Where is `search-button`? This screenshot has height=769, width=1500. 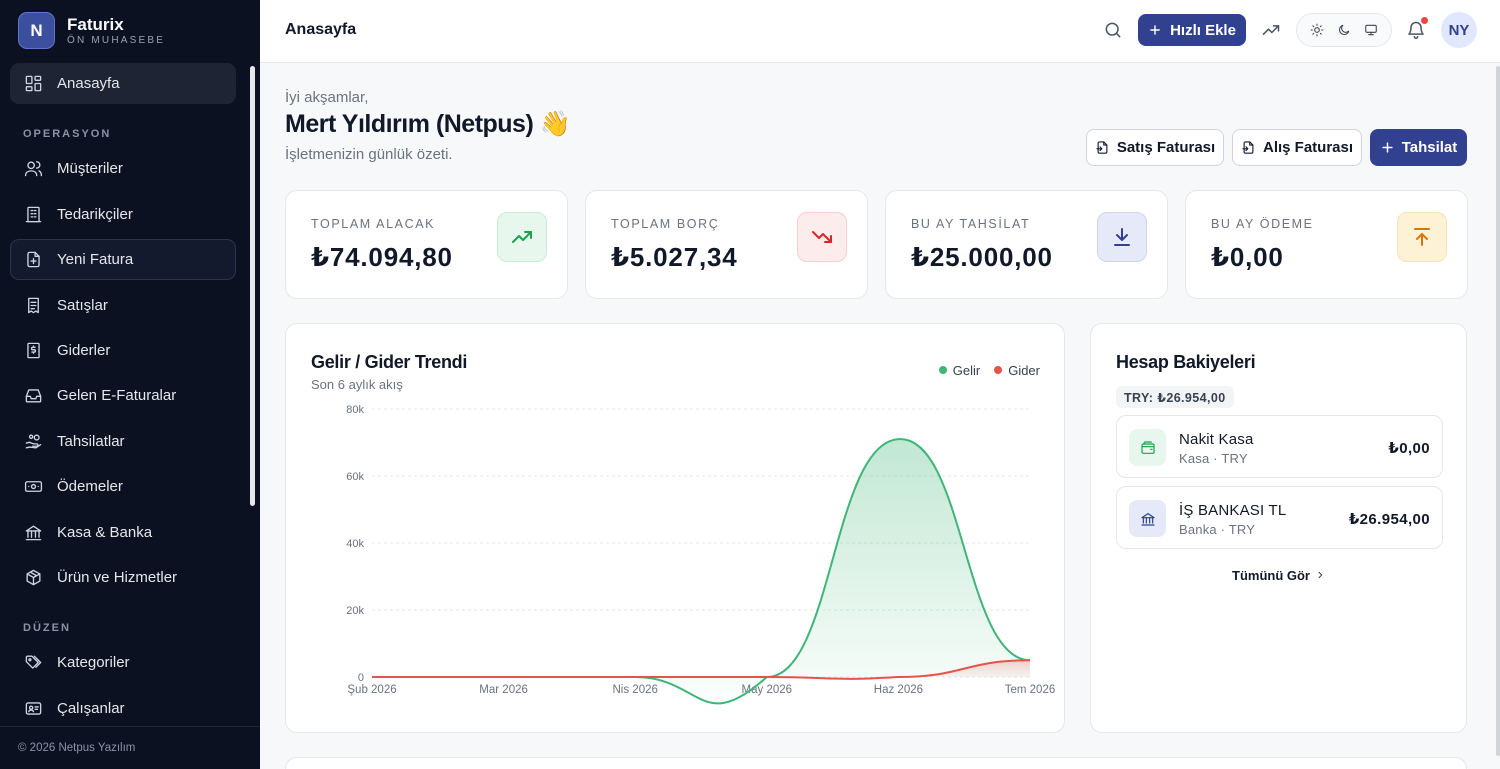
search-button is located at coordinates (1113, 30).